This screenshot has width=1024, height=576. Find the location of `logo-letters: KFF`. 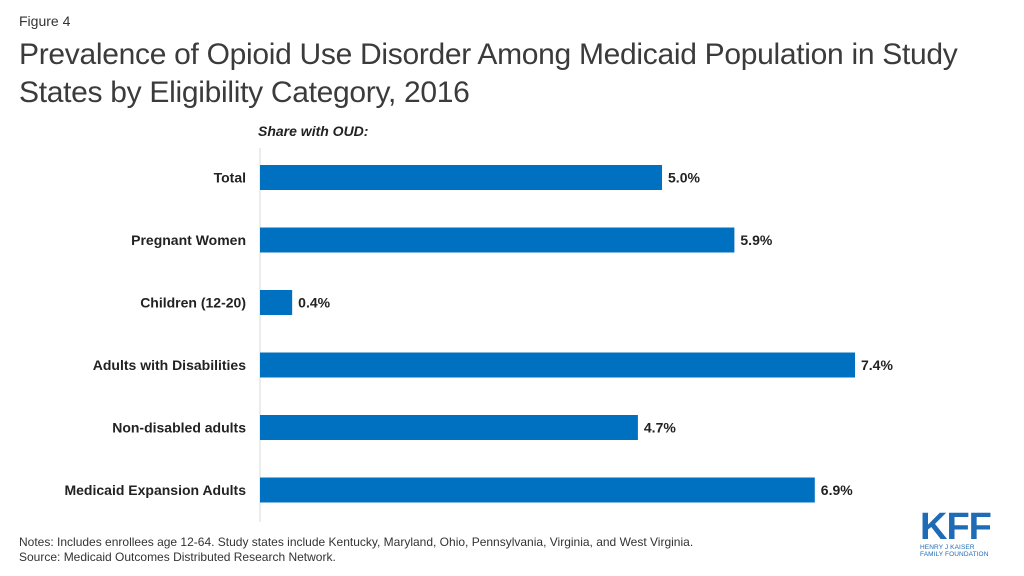

logo-letters: KFF is located at coordinates (956, 527).